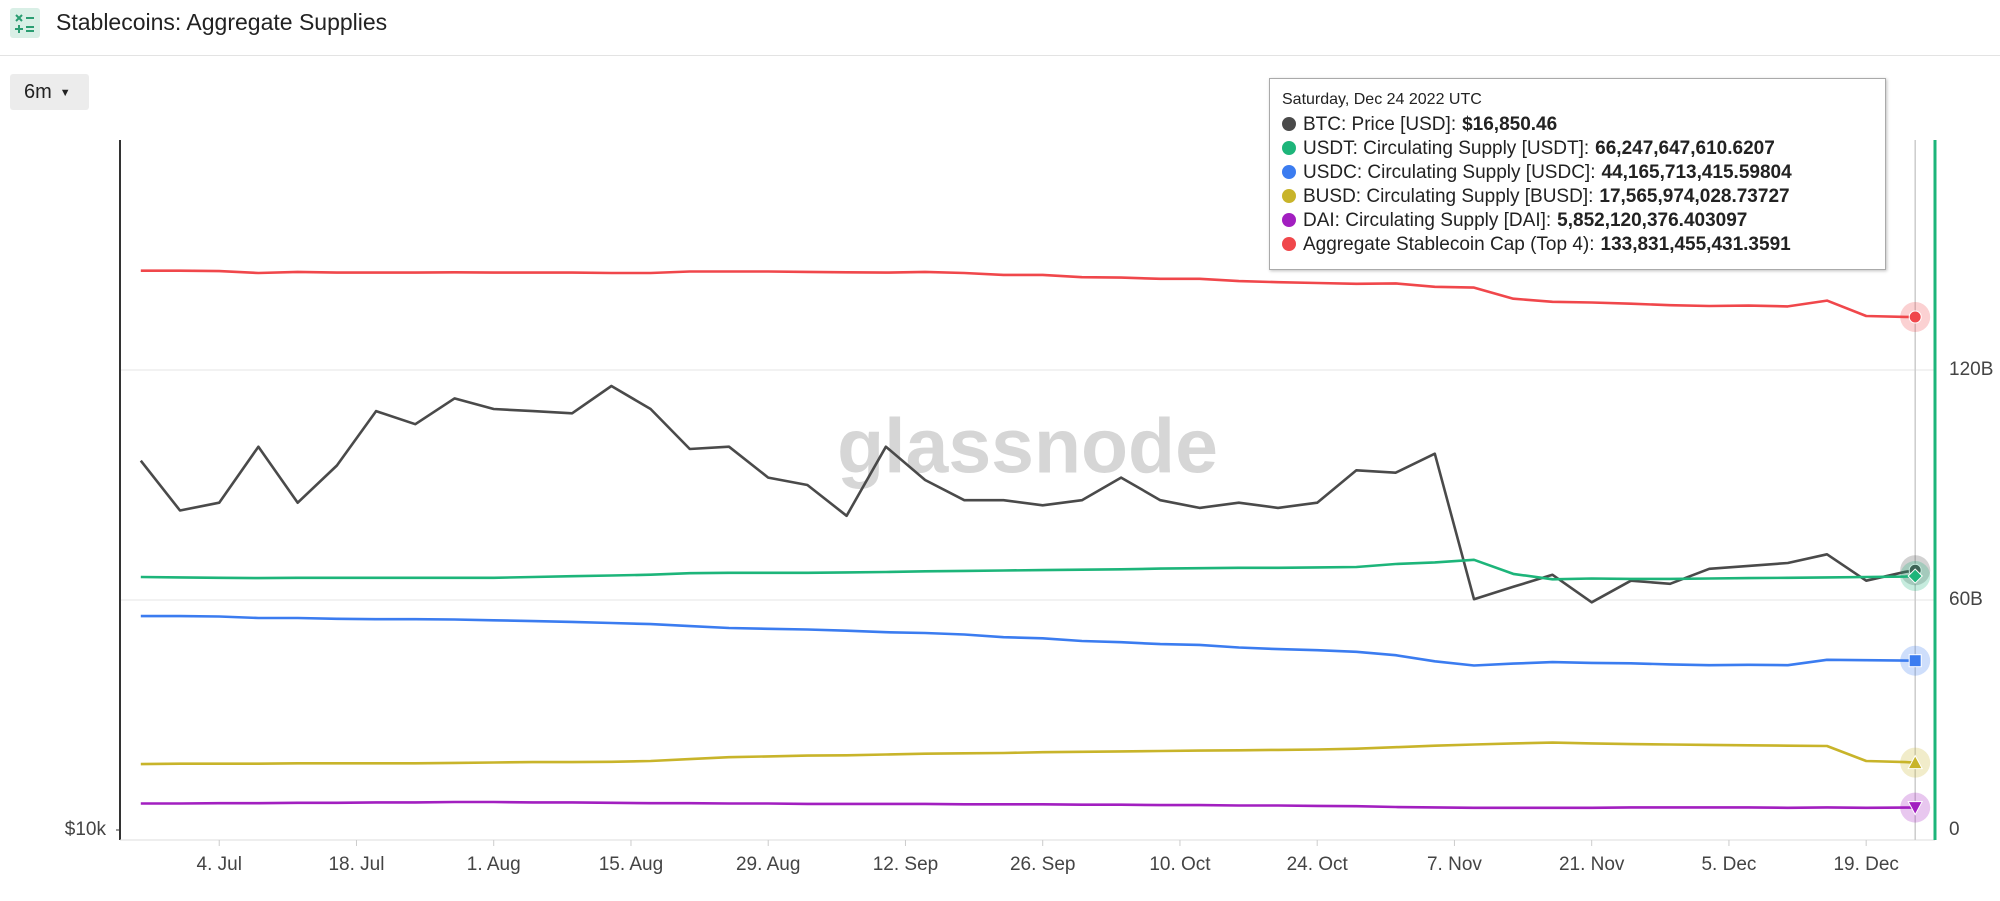 This screenshot has width=2000, height=901. What do you see at coordinates (1728, 864) in the screenshot?
I see `x-tick-label: 5. Dec` at bounding box center [1728, 864].